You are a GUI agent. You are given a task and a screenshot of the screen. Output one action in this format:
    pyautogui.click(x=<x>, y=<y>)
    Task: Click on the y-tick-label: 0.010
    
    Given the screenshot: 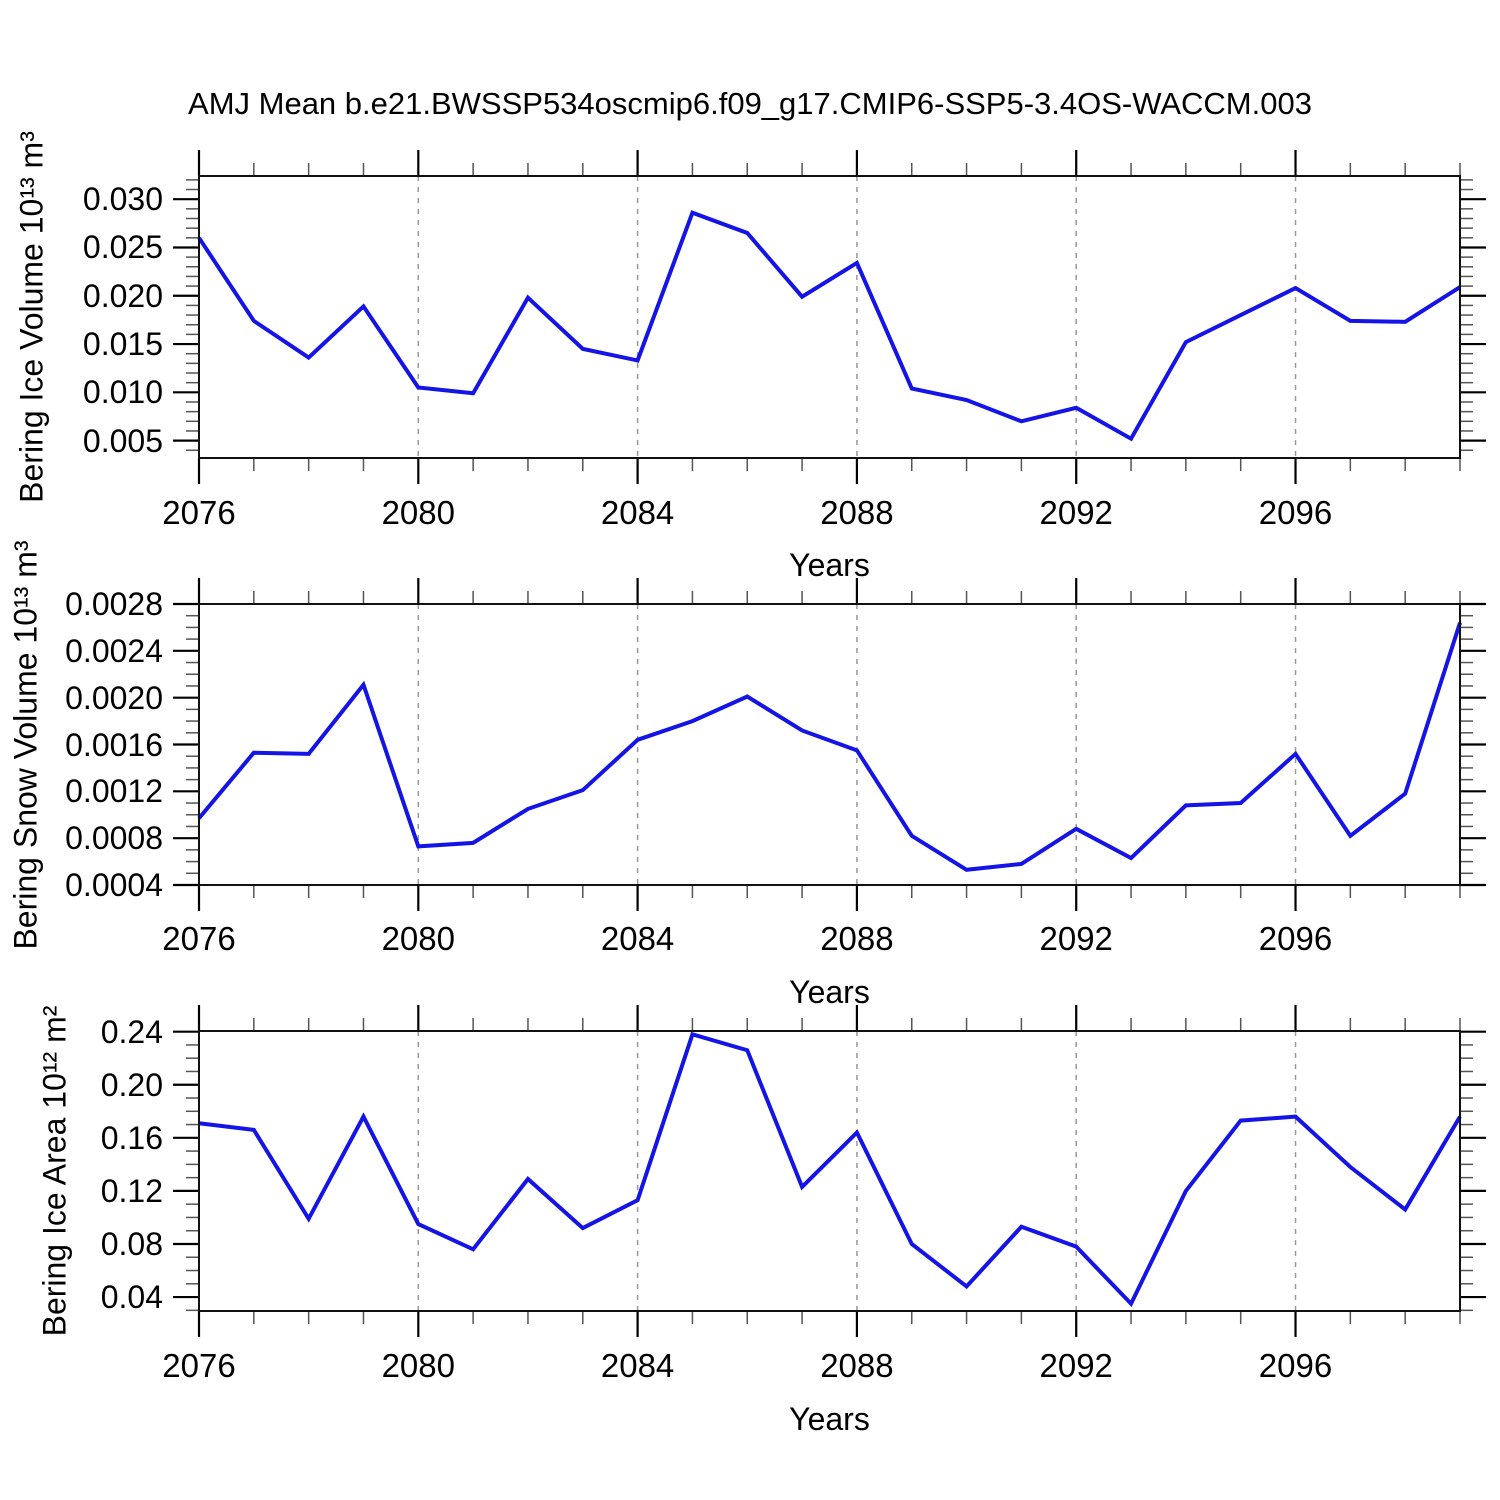 What is the action you would take?
    pyautogui.click(x=122, y=392)
    